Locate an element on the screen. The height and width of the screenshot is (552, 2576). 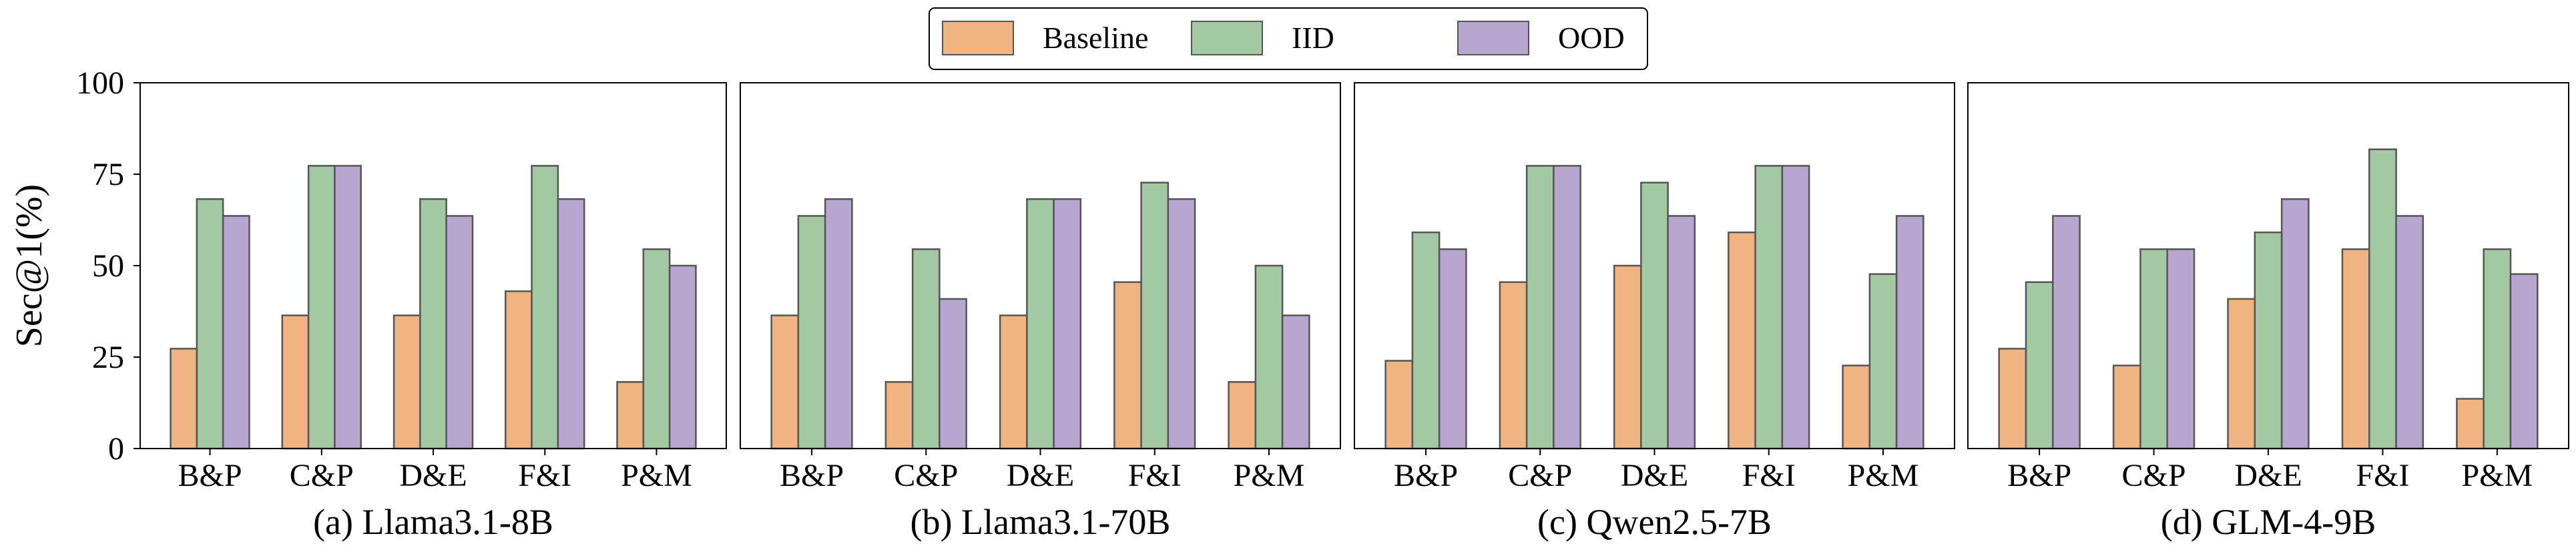
legend-frame is located at coordinates (1288, 38).